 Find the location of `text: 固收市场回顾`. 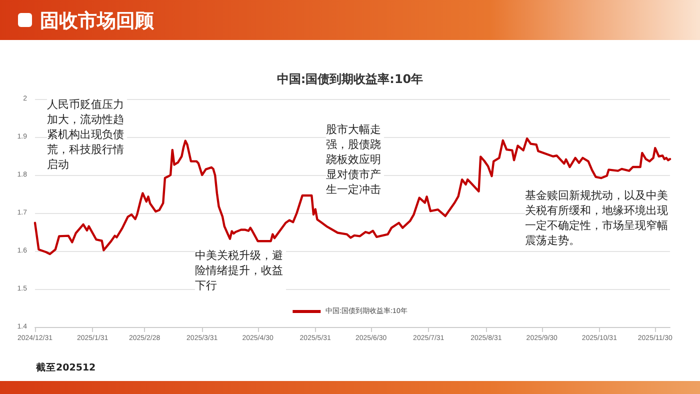

text: 固收市场回顾 is located at coordinates (97, 21).